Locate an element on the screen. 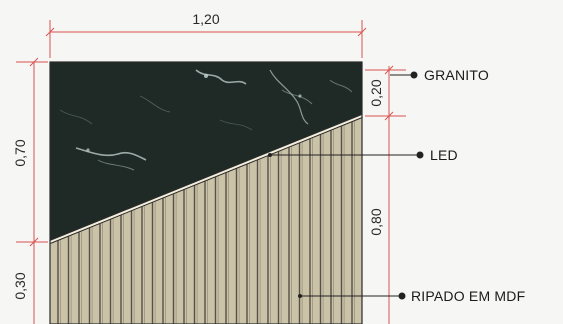 This screenshot has width=563, height=324. dimension-left-lower-label: 0,30 is located at coordinates (20, 285).